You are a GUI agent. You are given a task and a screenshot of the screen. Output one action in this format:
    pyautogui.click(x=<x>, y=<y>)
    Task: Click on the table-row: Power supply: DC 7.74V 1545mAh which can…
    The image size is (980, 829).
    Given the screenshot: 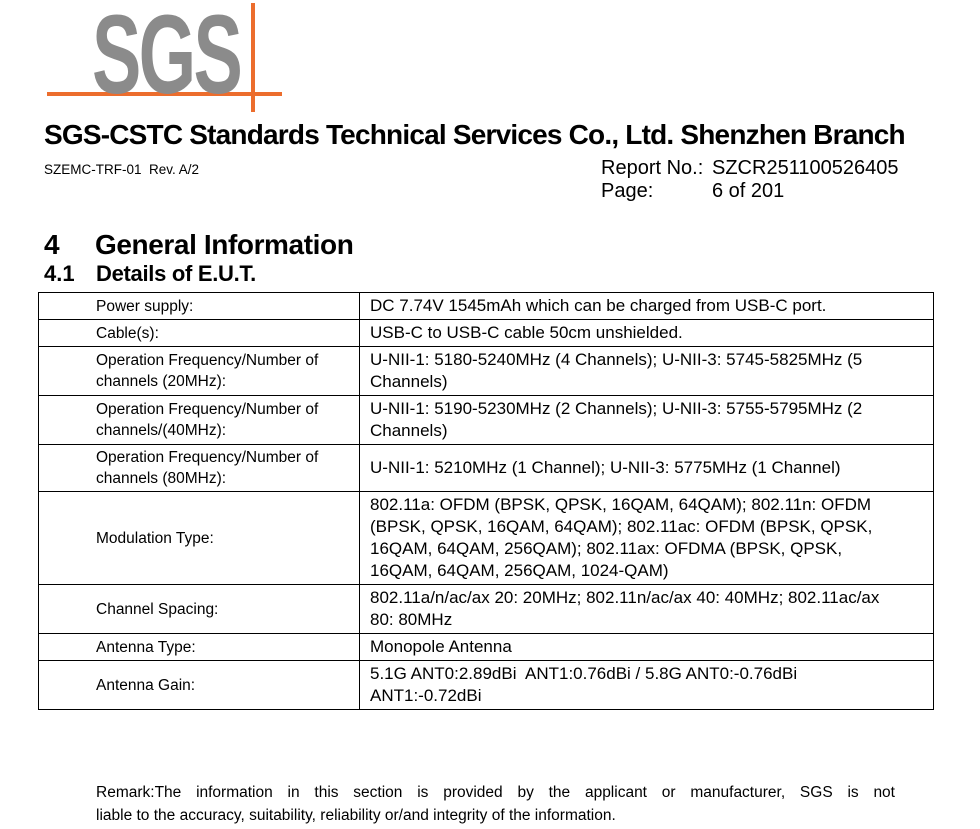 What is the action you would take?
    pyautogui.click(x=486, y=306)
    